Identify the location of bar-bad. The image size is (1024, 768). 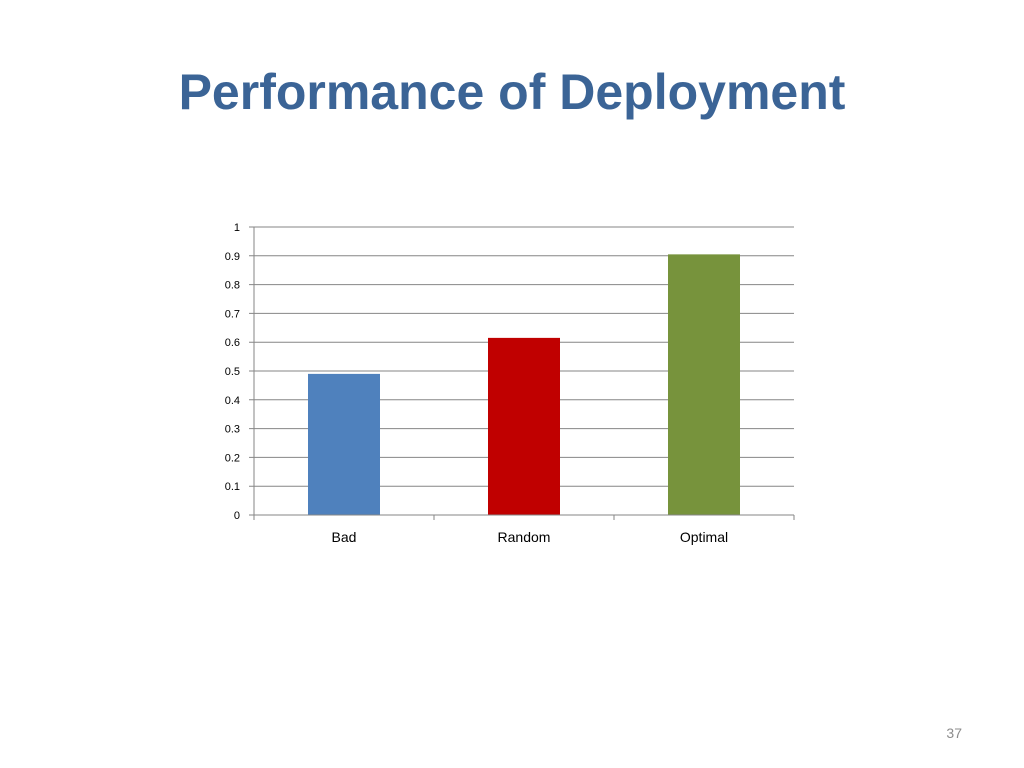
(344, 444).